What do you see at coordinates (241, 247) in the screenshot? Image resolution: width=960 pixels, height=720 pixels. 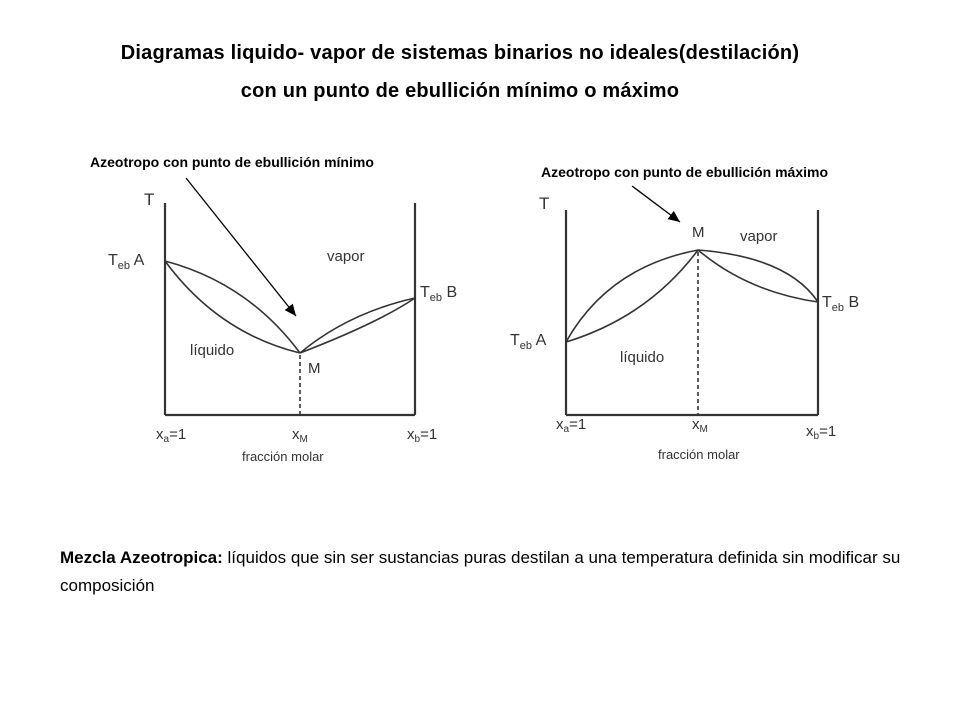 I see `arrow-minimum` at bounding box center [241, 247].